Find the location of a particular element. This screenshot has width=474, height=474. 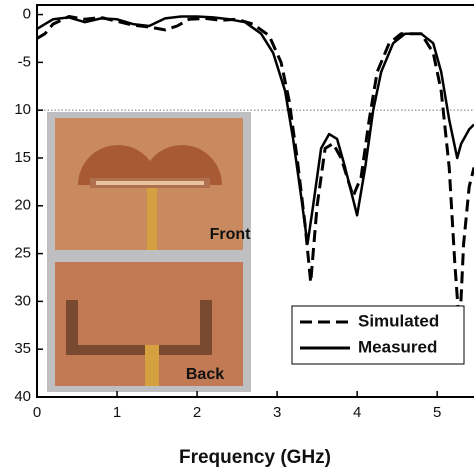

x-tick-label: 3 is located at coordinates (277, 412).